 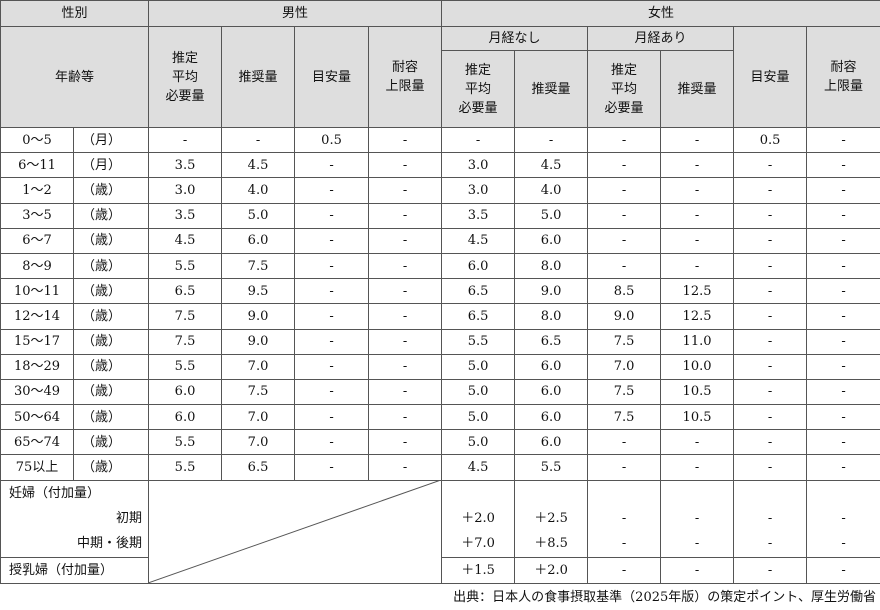 What do you see at coordinates (37, 266) in the screenshot?
I see `age-range-cell: 8～9` at bounding box center [37, 266].